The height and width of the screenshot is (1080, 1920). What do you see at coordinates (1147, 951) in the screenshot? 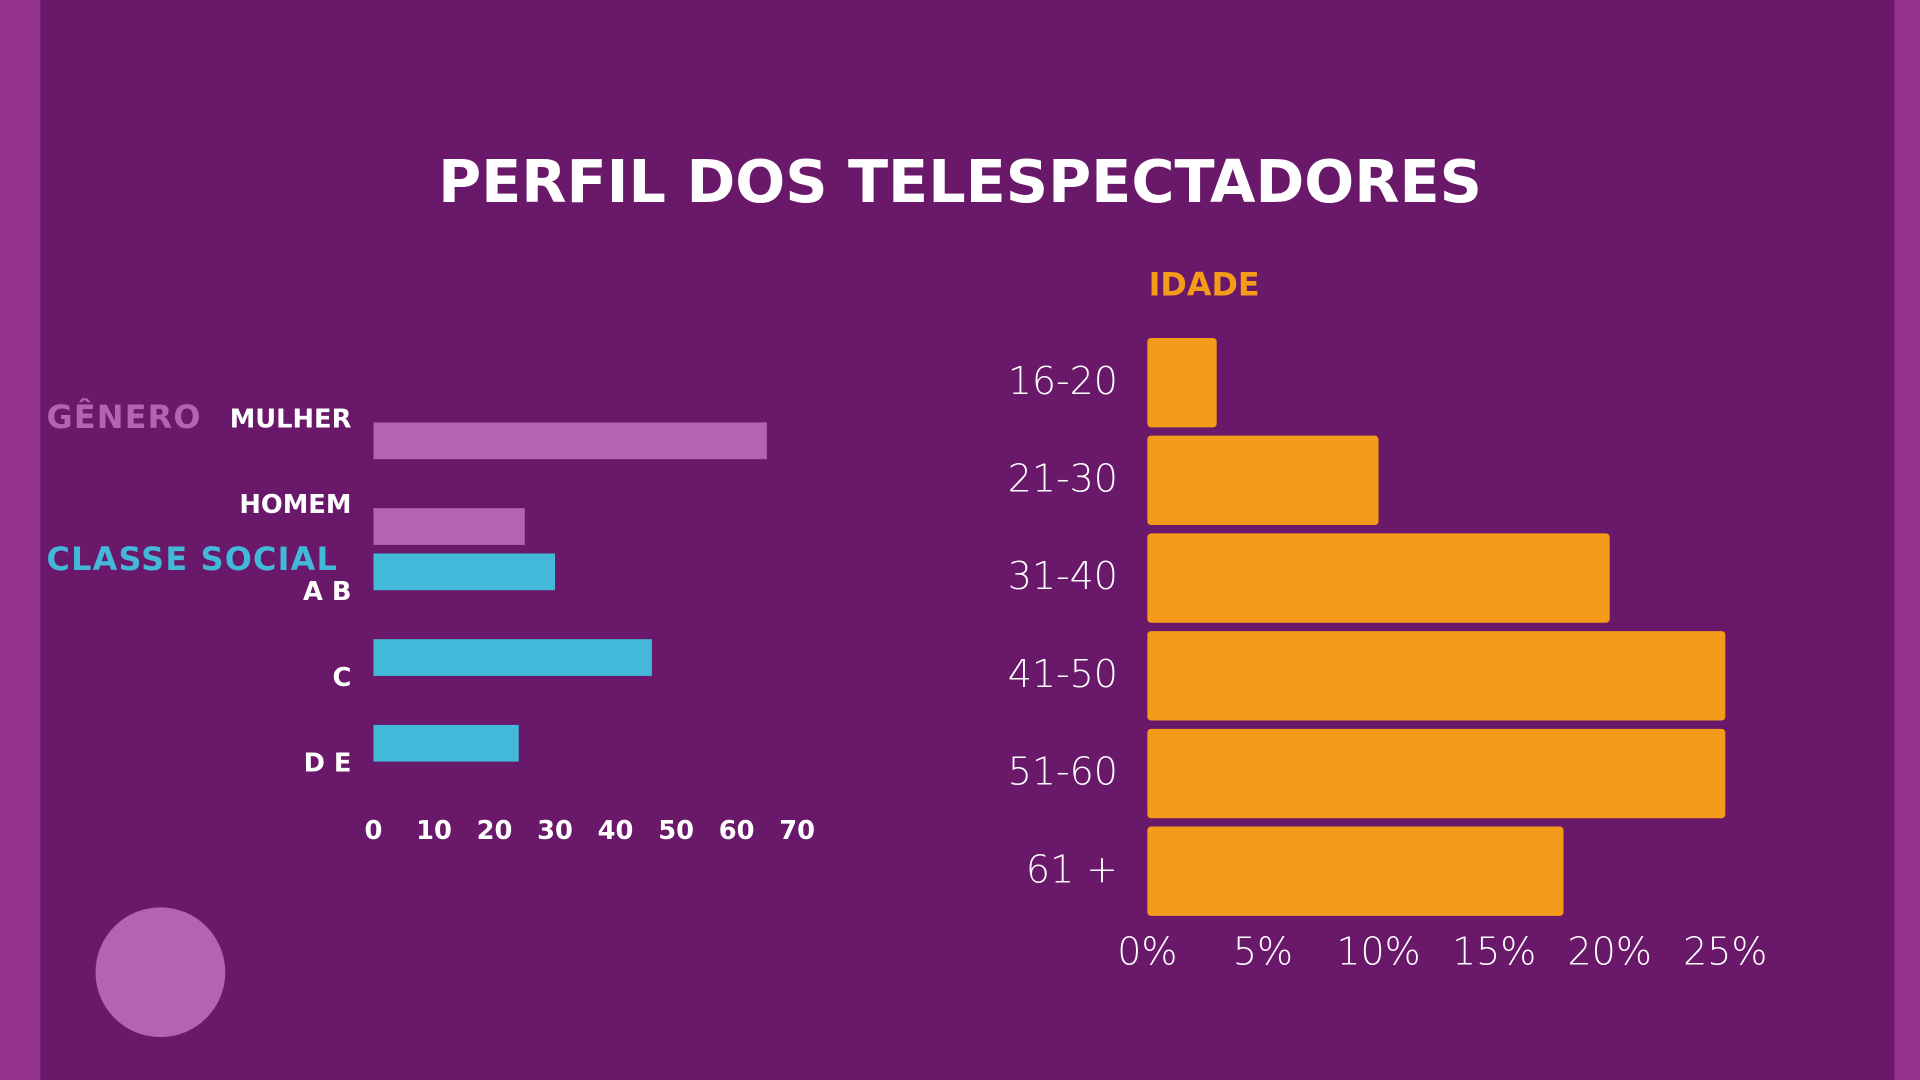
I see `x-tick-label: 0%` at bounding box center [1147, 951].